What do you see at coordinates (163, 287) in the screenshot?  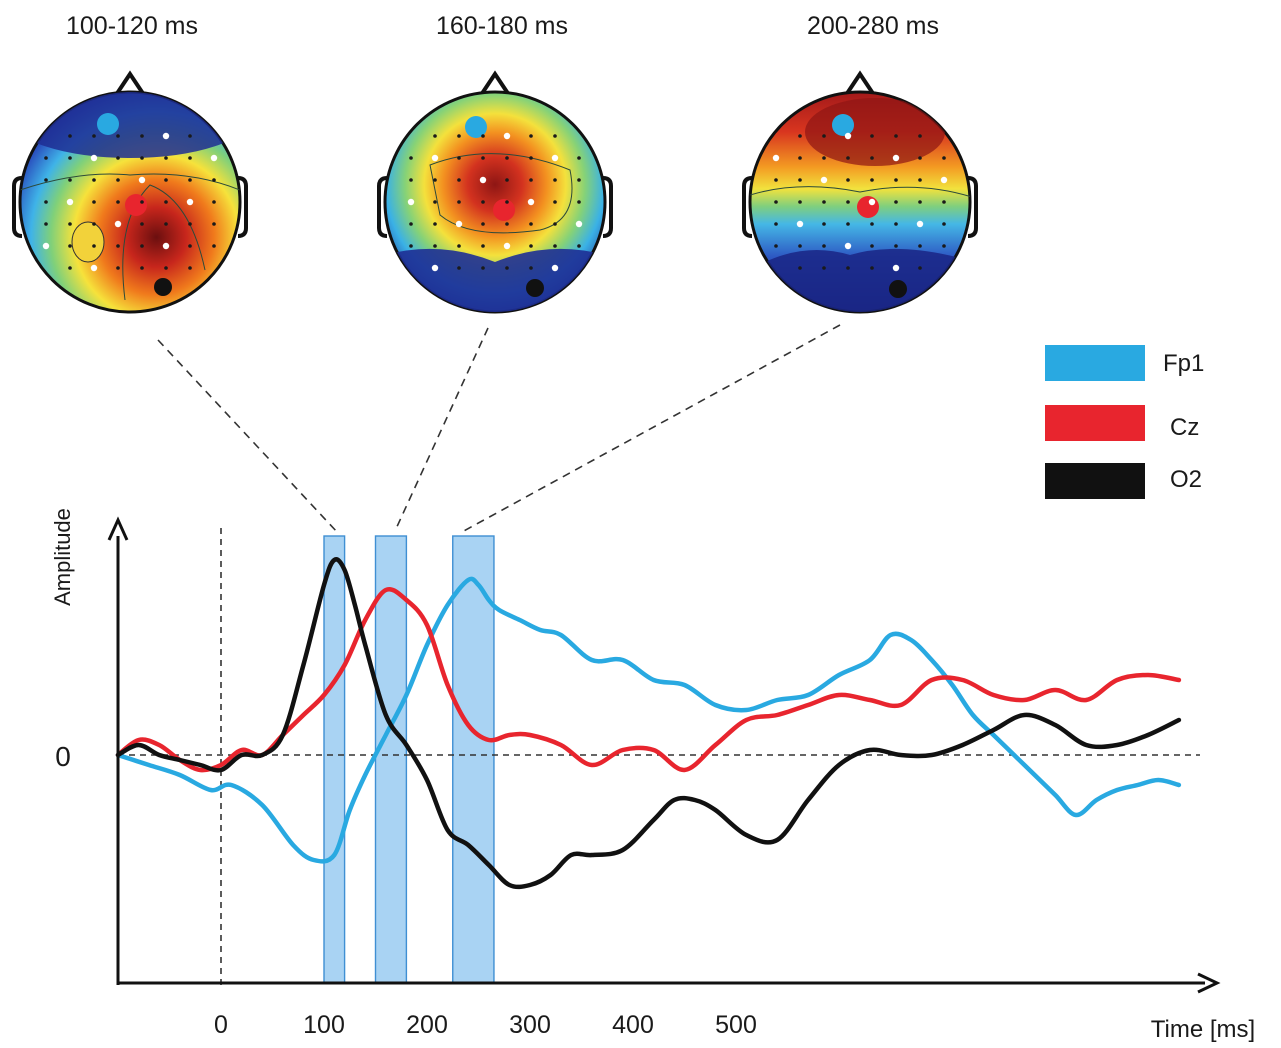 I see `o2-marker` at bounding box center [163, 287].